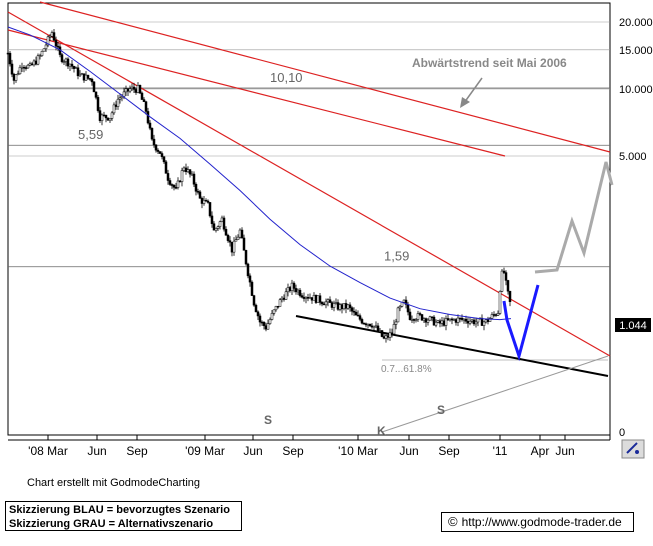 Image resolution: width=653 pixels, height=546 pixels. Describe the element at coordinates (633, 157) in the screenshot. I see `y-tick-label: 5.000` at that location.